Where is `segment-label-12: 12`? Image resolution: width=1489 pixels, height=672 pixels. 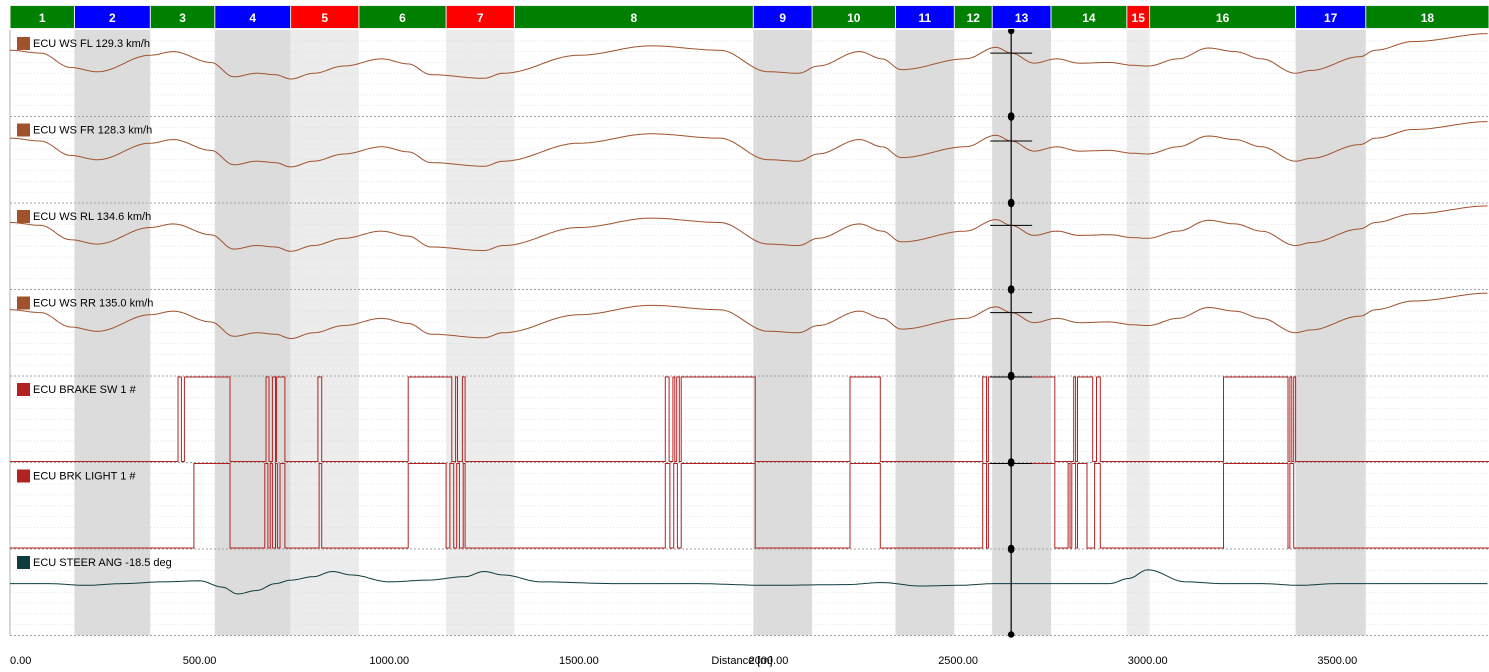 segment-label-12: 12 is located at coordinates (974, 18).